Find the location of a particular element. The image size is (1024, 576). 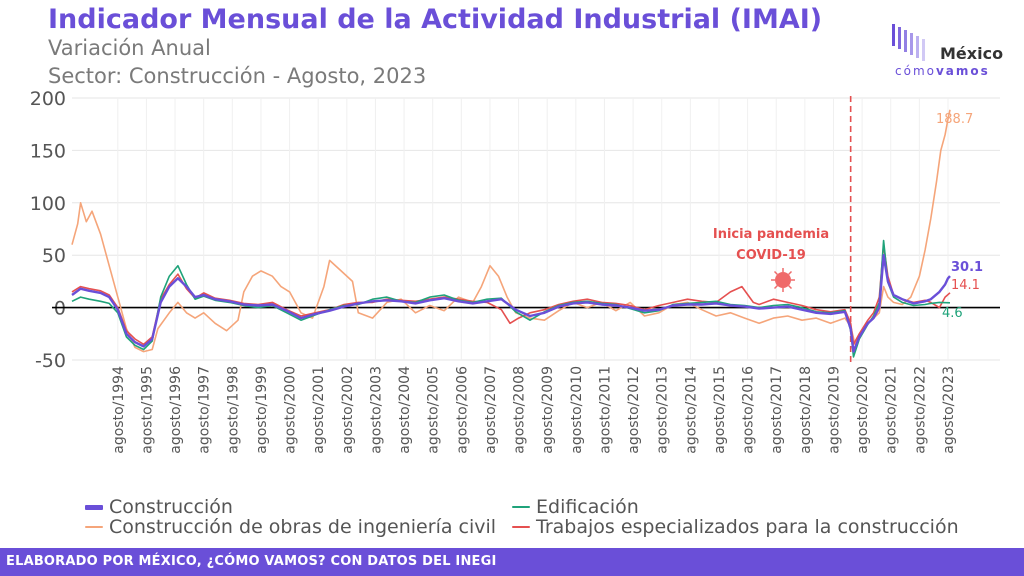

x-tick-label: agosto/2014 is located at coordinates (691, 410).